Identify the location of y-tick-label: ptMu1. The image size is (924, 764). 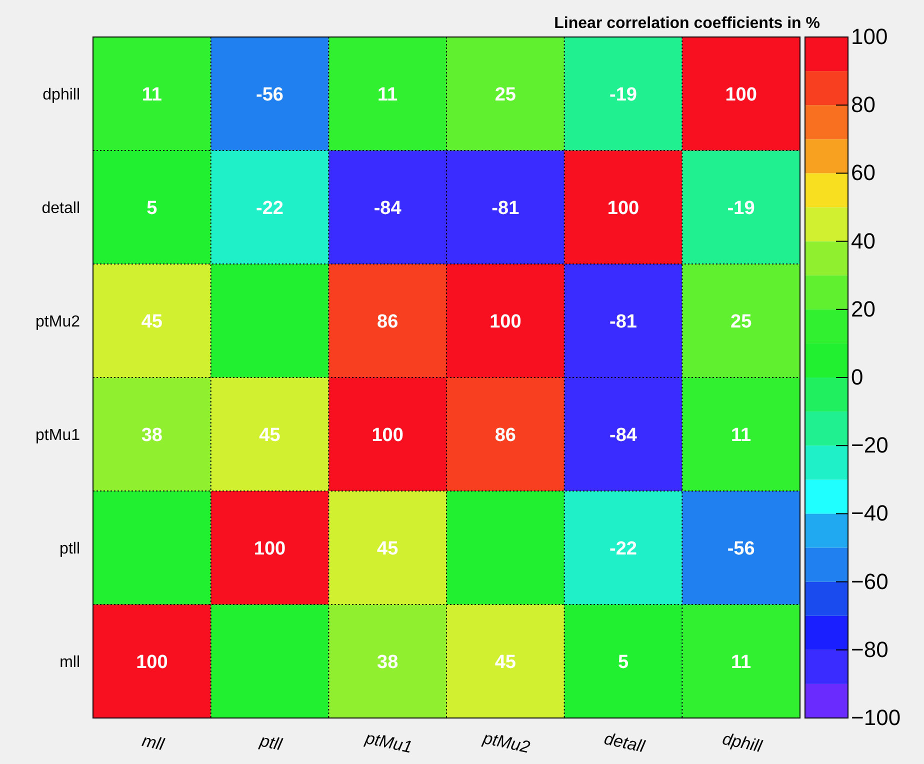
(58, 435).